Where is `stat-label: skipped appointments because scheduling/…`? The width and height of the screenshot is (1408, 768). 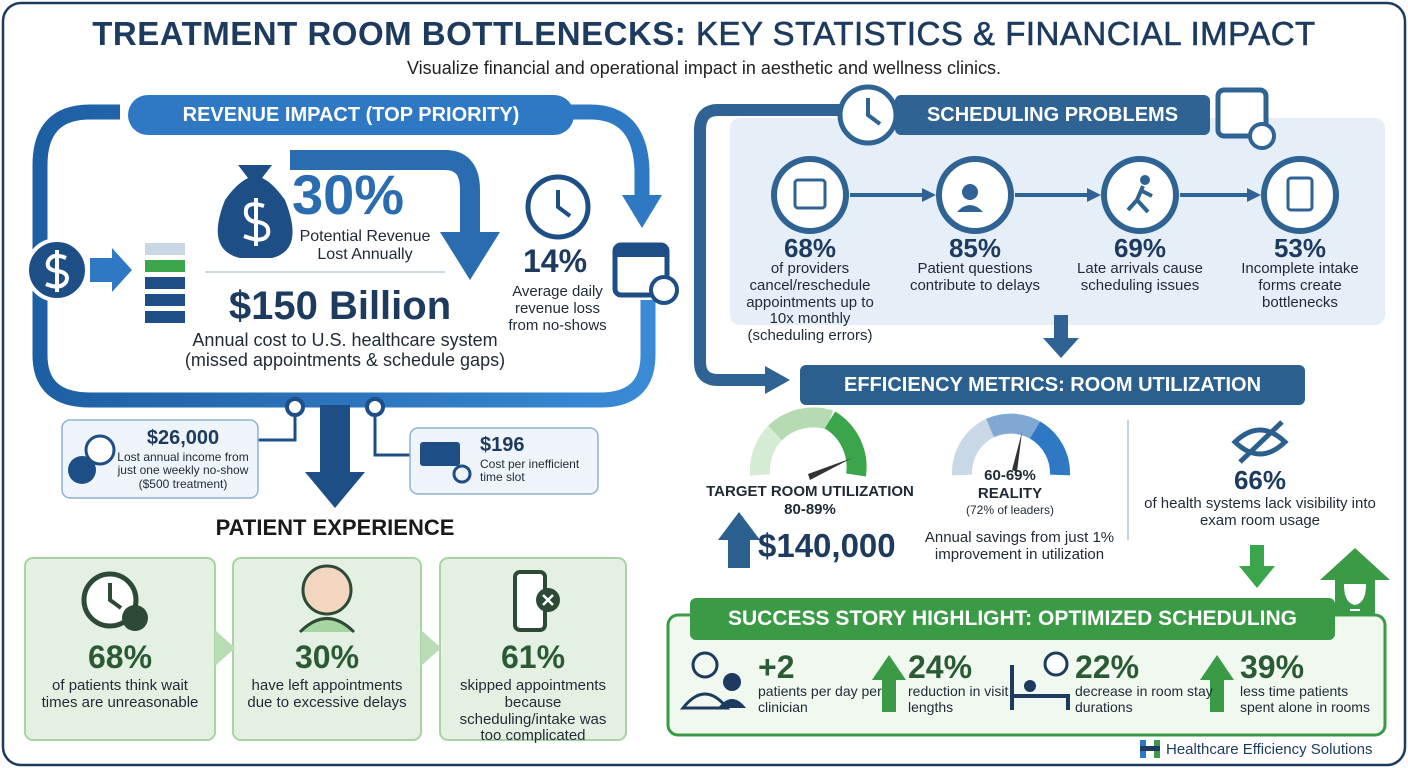
stat-label: skipped appointments because scheduling/… is located at coordinates (533, 711).